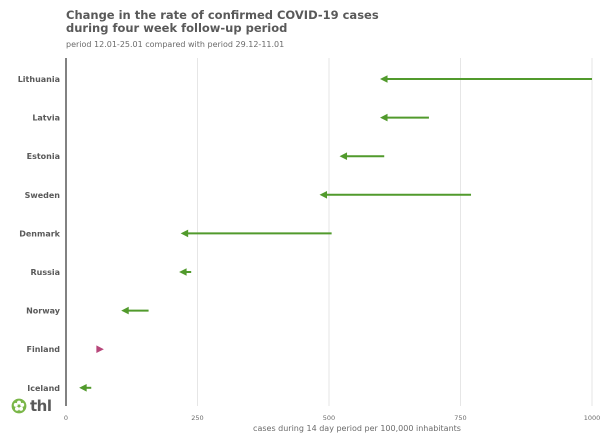 Image resolution: width=600 pixels, height=436 pixels. Describe the element at coordinates (44, 349) in the screenshot. I see `category-label: Finland` at that location.